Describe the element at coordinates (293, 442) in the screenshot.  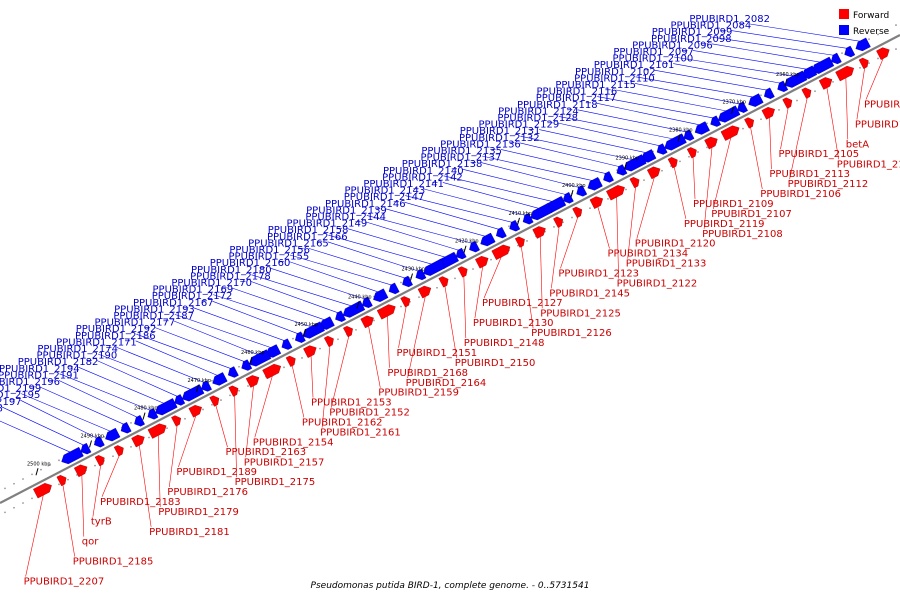
I see `forward-gene-label: PPUBIRD1_2154` at that location.